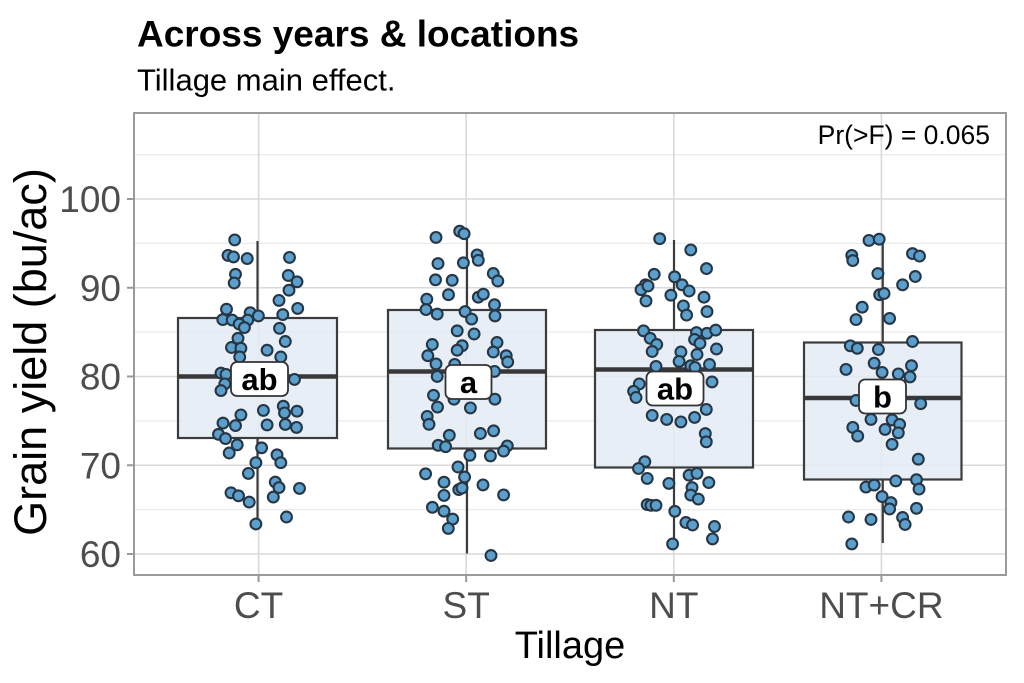 Image resolution: width=1024 pixels, height=683 pixels. Describe the element at coordinates (466, 605) in the screenshot. I see `svg-text: ST` at that location.